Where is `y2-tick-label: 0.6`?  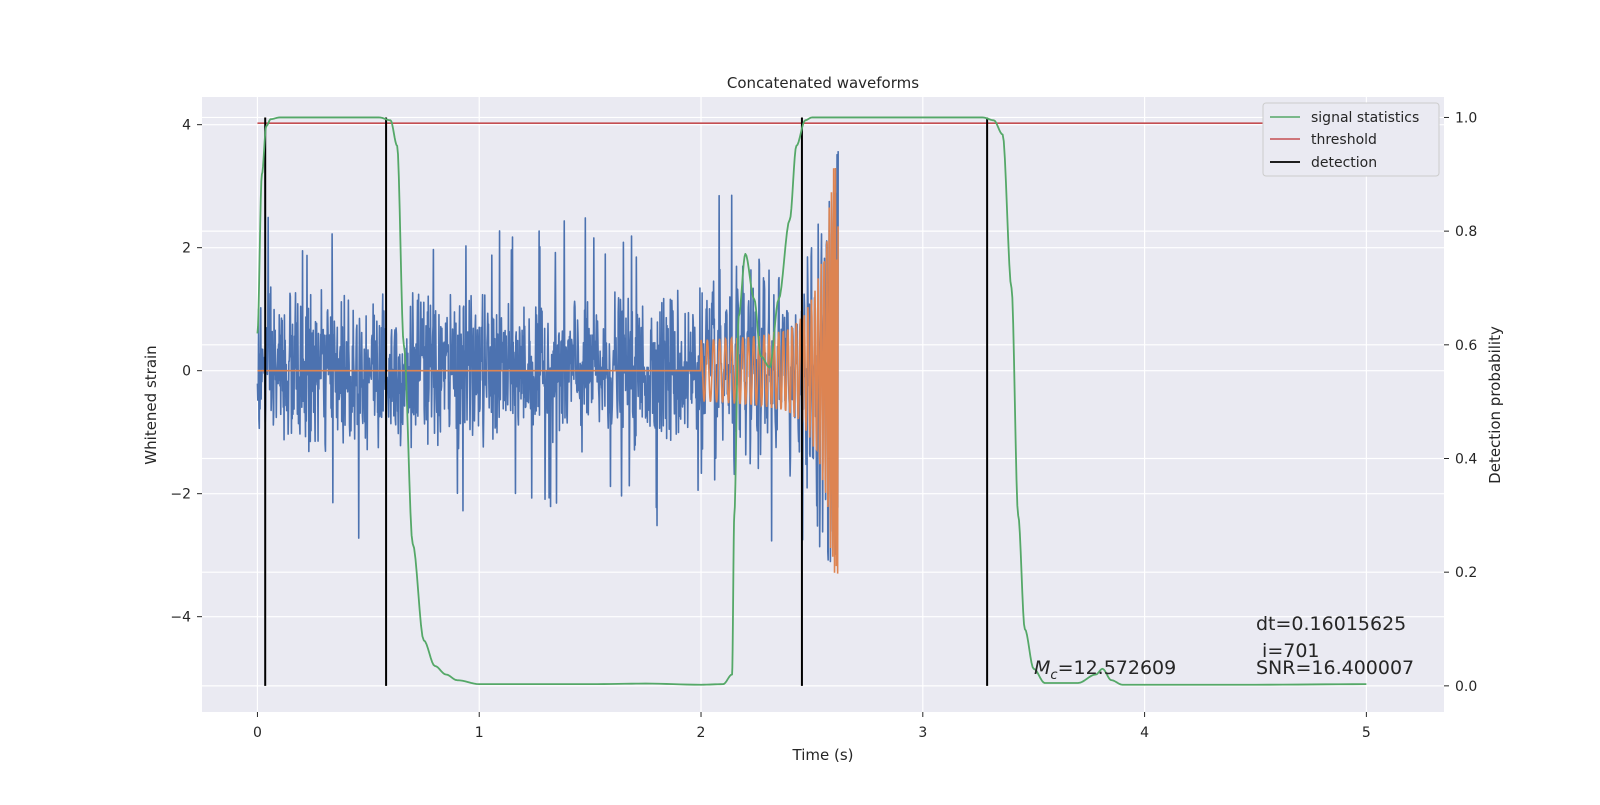 y2-tick-label: 0.6 is located at coordinates (1466, 346).